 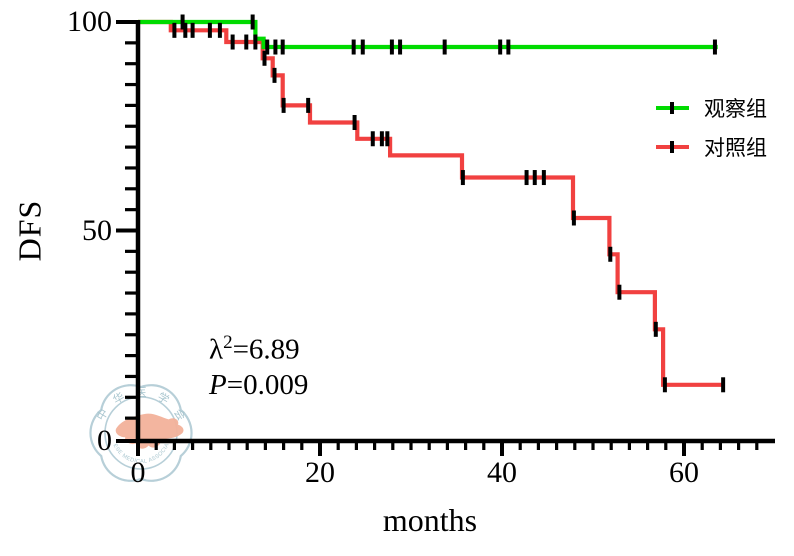 What do you see at coordinates (430, 520) in the screenshot?
I see `x-axis-title: months` at bounding box center [430, 520].